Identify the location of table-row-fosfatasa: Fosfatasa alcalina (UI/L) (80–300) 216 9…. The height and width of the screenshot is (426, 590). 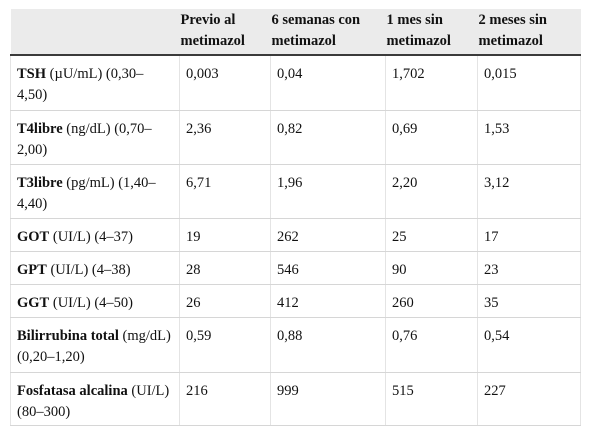
(295, 399).